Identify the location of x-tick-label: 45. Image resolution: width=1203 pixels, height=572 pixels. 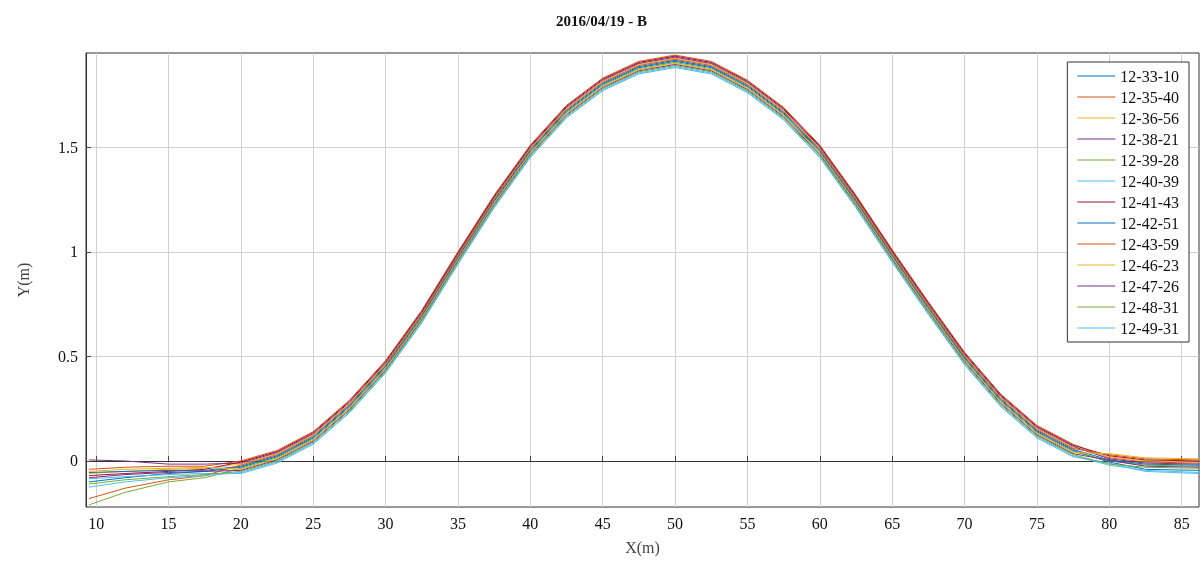
(602, 523).